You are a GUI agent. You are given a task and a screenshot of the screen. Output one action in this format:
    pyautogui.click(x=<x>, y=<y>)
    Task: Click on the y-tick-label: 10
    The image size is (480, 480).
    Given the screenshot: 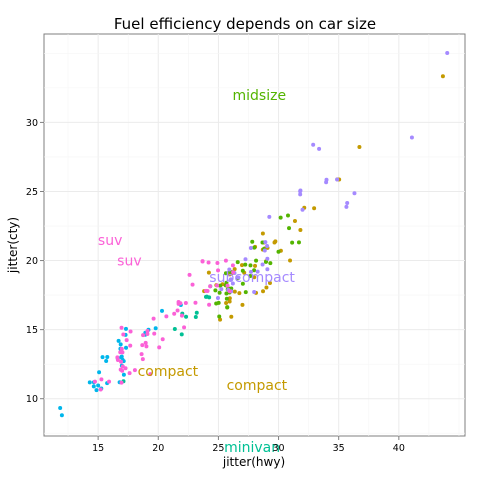 What is the action you would take?
    pyautogui.click(x=32, y=399)
    